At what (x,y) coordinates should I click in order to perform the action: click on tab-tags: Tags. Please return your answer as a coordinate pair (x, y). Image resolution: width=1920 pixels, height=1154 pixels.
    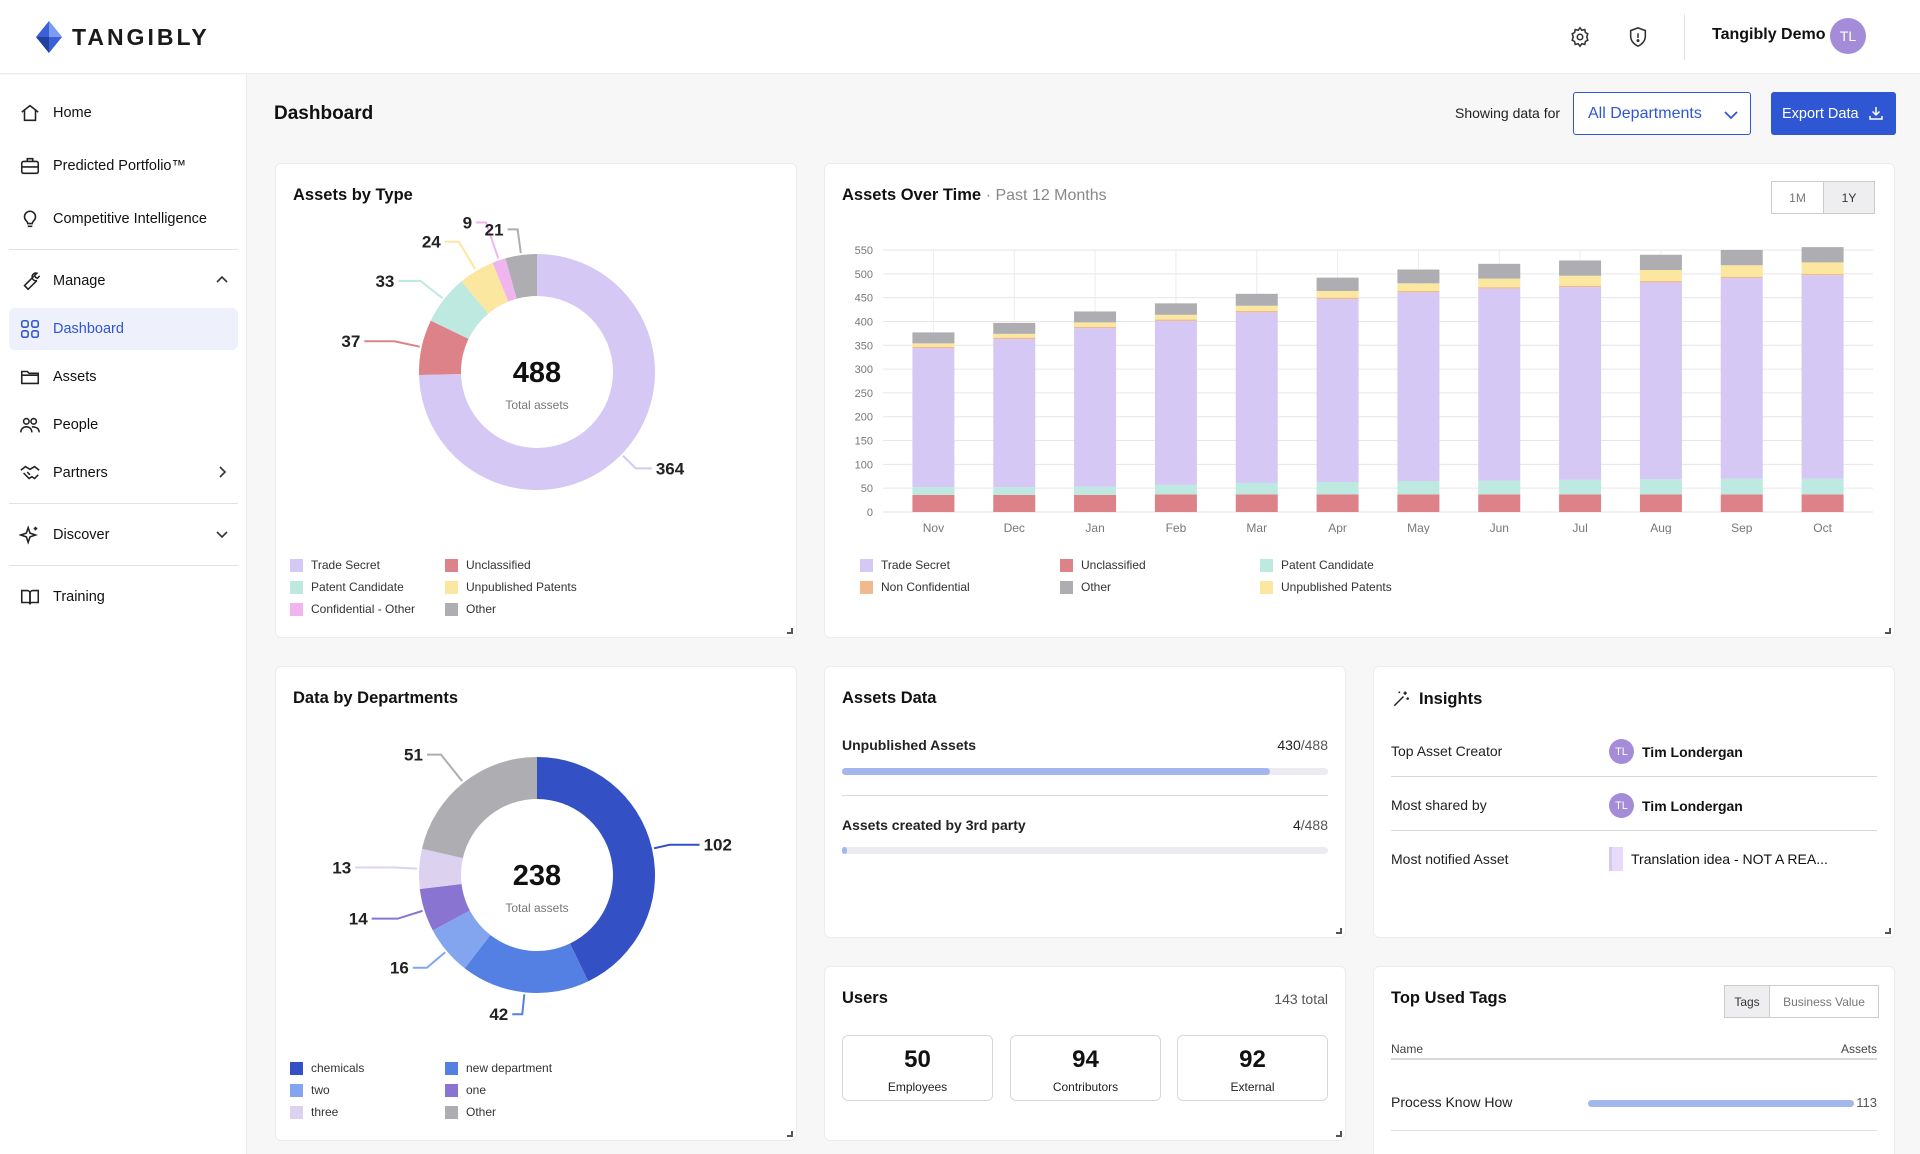
    Looking at the image, I should click on (1747, 1001).